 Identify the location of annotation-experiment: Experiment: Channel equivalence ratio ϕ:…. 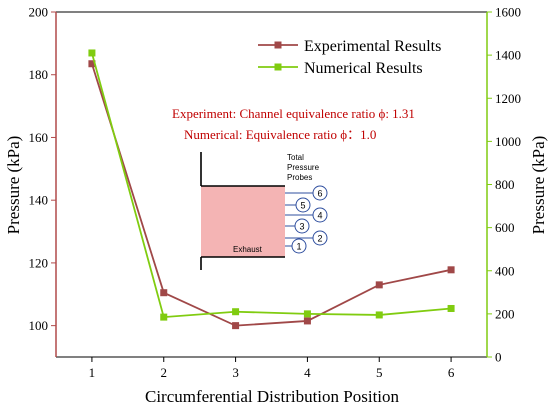
(293, 113).